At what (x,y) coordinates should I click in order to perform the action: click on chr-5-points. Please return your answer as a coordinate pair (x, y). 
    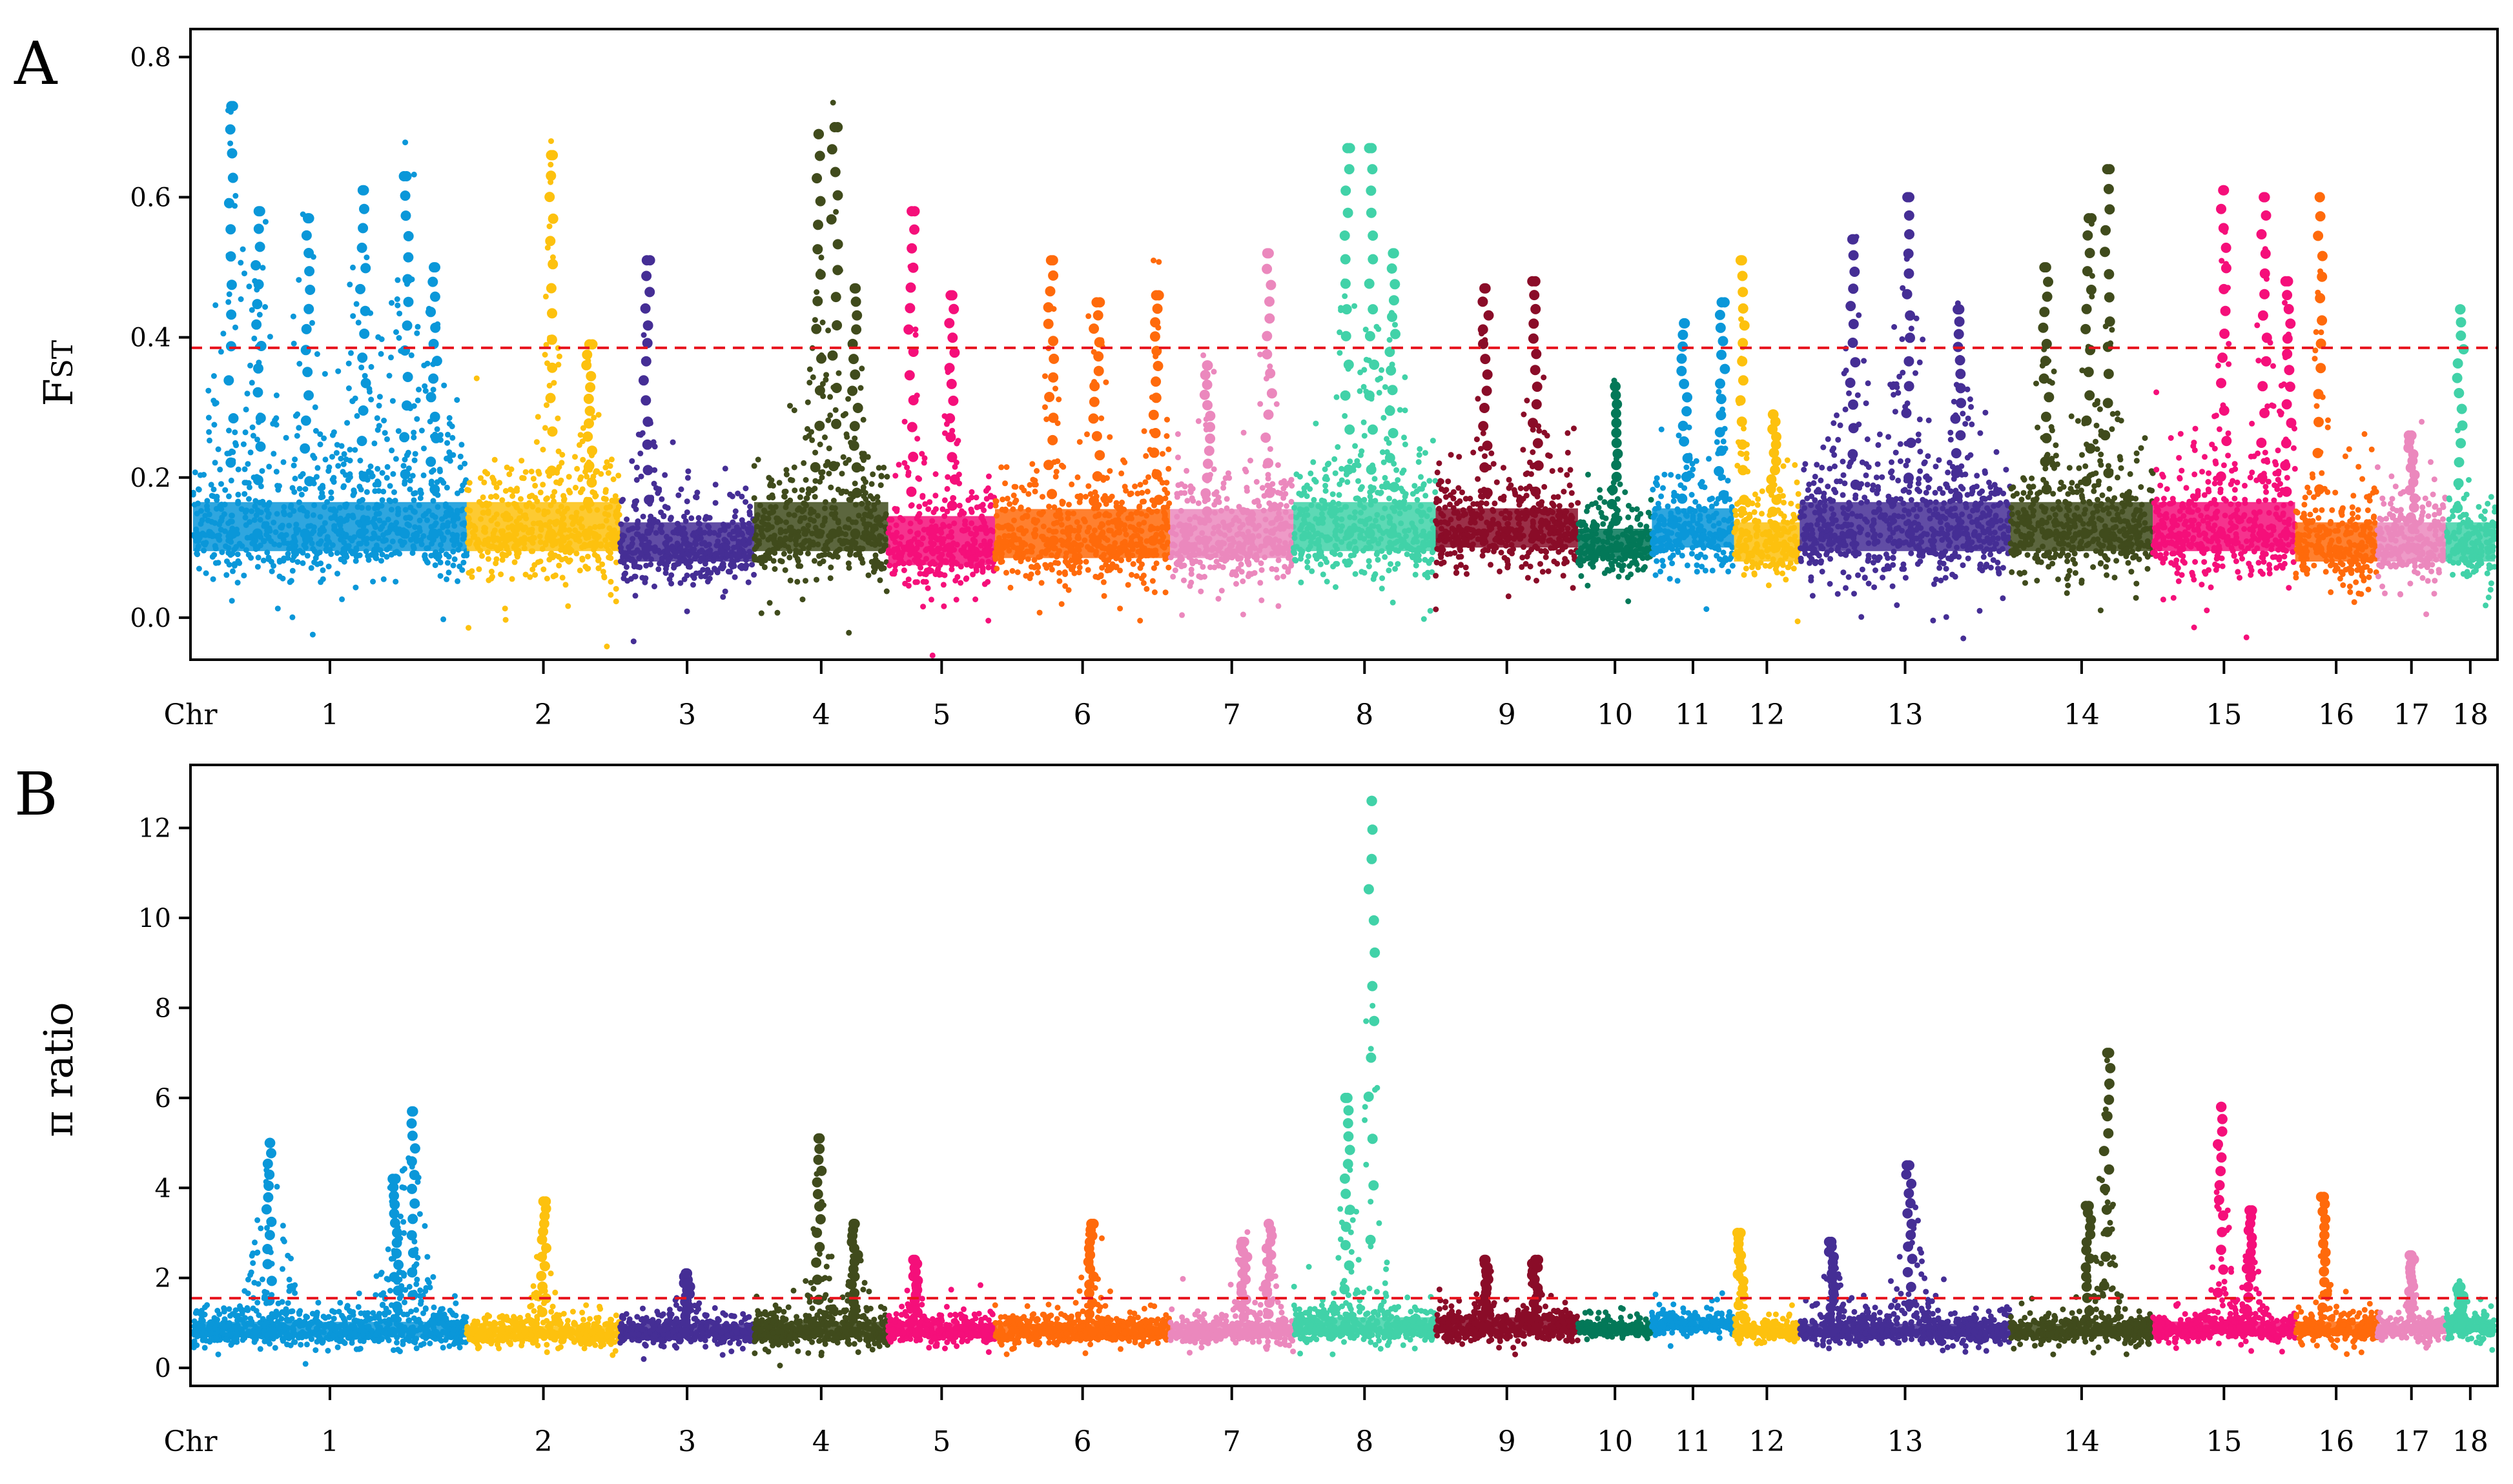
    Looking at the image, I should click on (941, 432).